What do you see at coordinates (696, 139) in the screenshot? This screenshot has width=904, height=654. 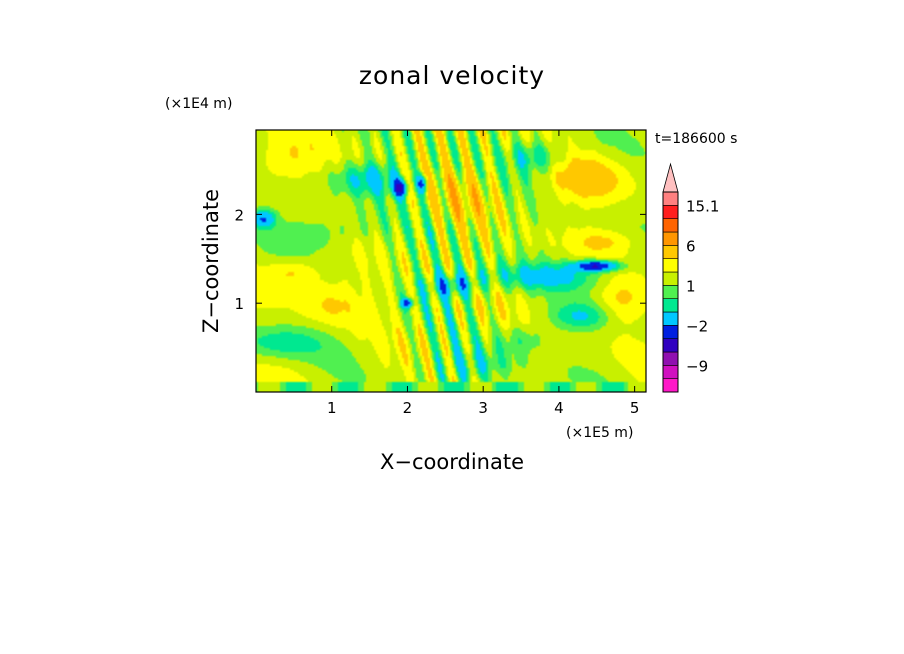 I see `time-label: t=186600 s` at bounding box center [696, 139].